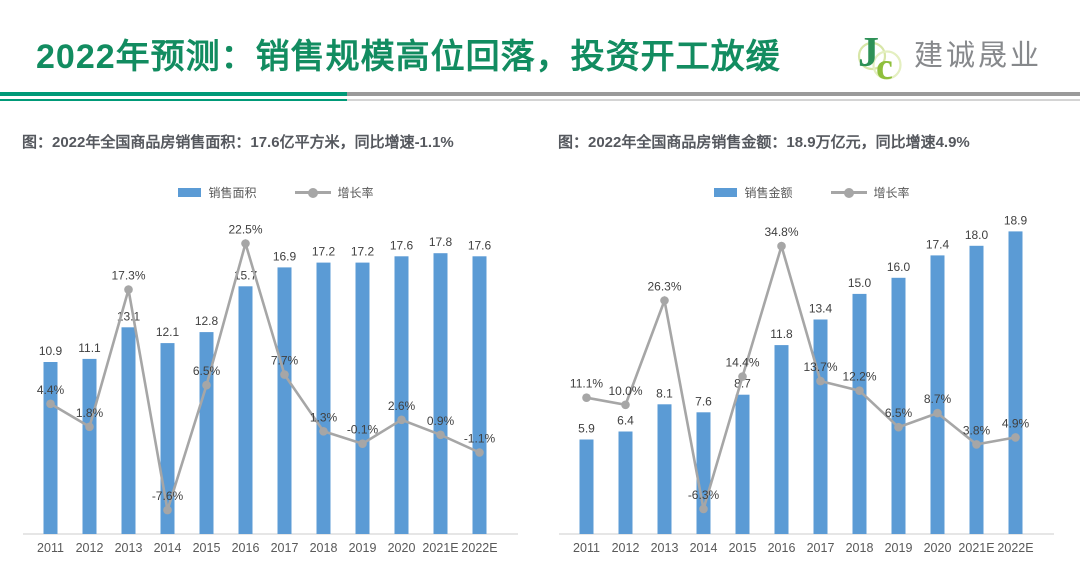 The width and height of the screenshot is (1080, 575). Describe the element at coordinates (401, 395) in the screenshot. I see `bar-2020` at that location.